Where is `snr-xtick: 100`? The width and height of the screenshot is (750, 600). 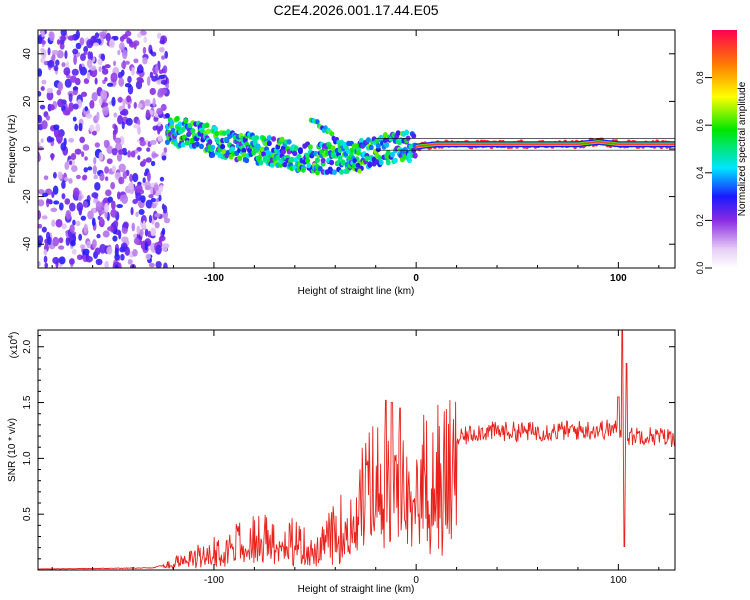
snr-xtick: 100 is located at coordinates (618, 458).